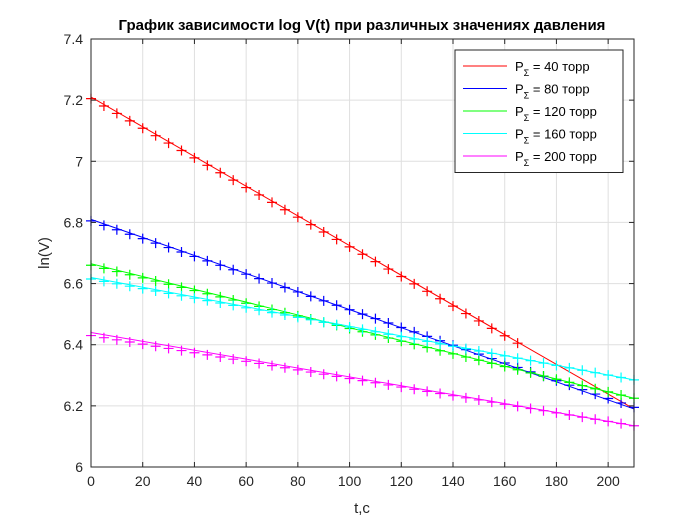  I want to click on legend-entry: PΣ = 120 торр, so click(556, 113).